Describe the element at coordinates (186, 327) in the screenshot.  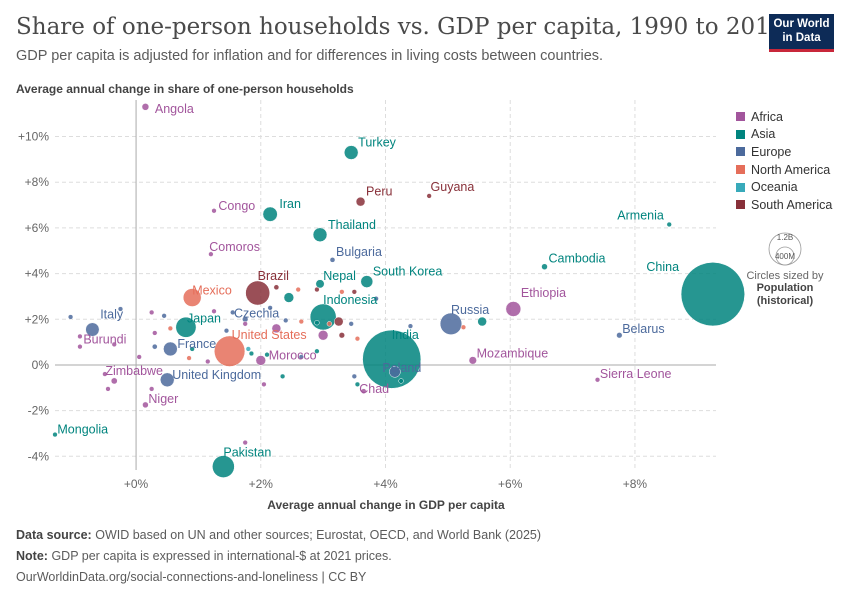
I see `point-japan` at that location.